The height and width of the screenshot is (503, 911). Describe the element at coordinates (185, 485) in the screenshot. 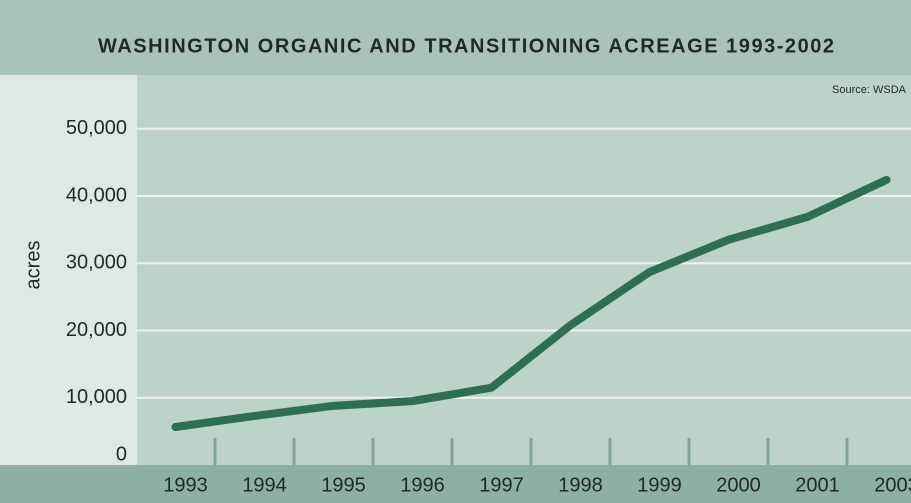

I see `x-tick-label: 1993` at that location.